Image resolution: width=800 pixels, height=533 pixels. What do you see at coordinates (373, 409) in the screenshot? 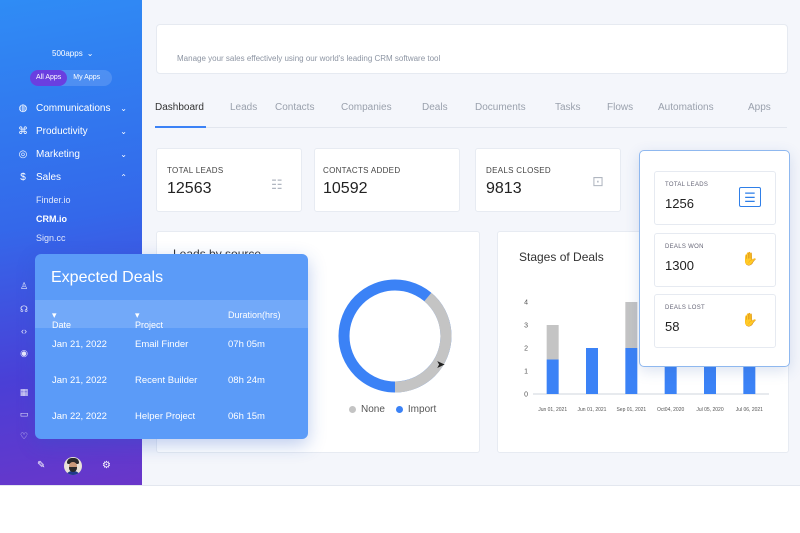
I see `legend-label-none: None` at bounding box center [373, 409].